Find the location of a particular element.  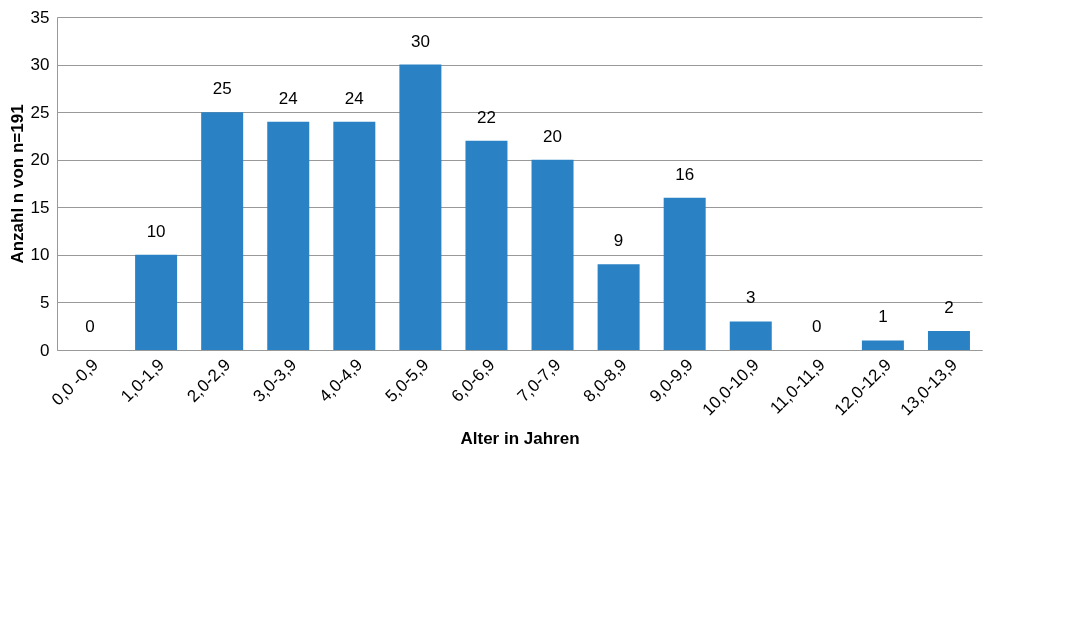

y-tick-label: 15 is located at coordinates (40, 207).